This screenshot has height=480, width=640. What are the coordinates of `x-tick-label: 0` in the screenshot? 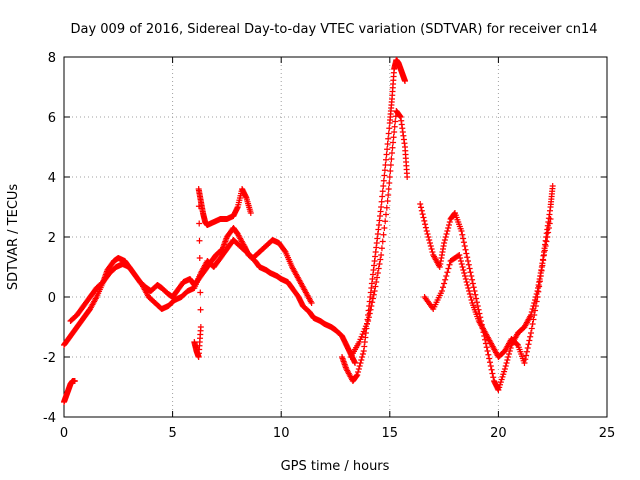 It's located at (64, 433).